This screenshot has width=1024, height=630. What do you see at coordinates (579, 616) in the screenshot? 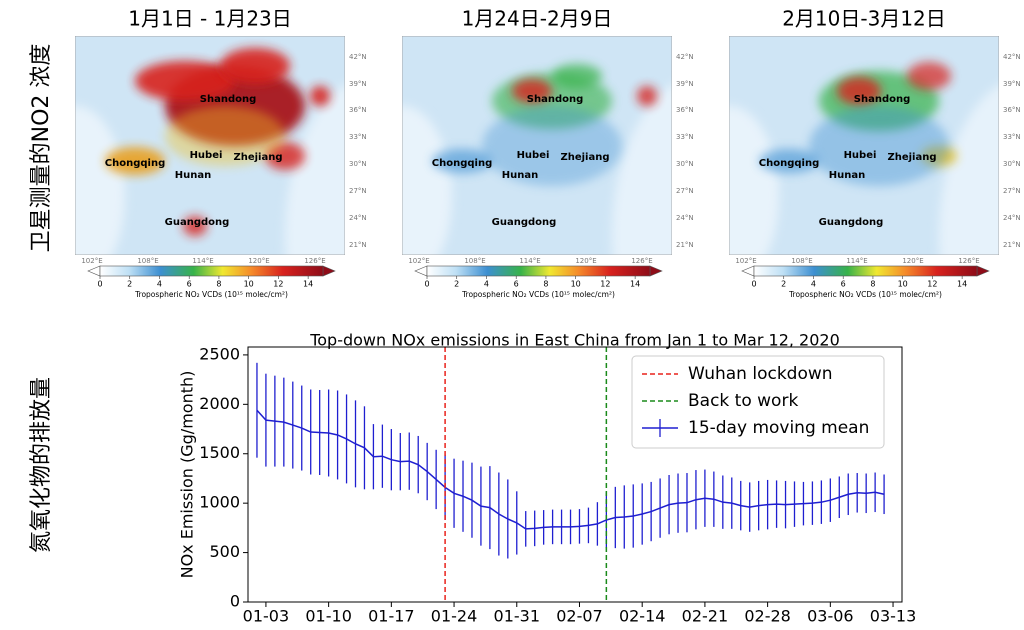
I see `x-tick-label: 02-07` at bounding box center [579, 616].